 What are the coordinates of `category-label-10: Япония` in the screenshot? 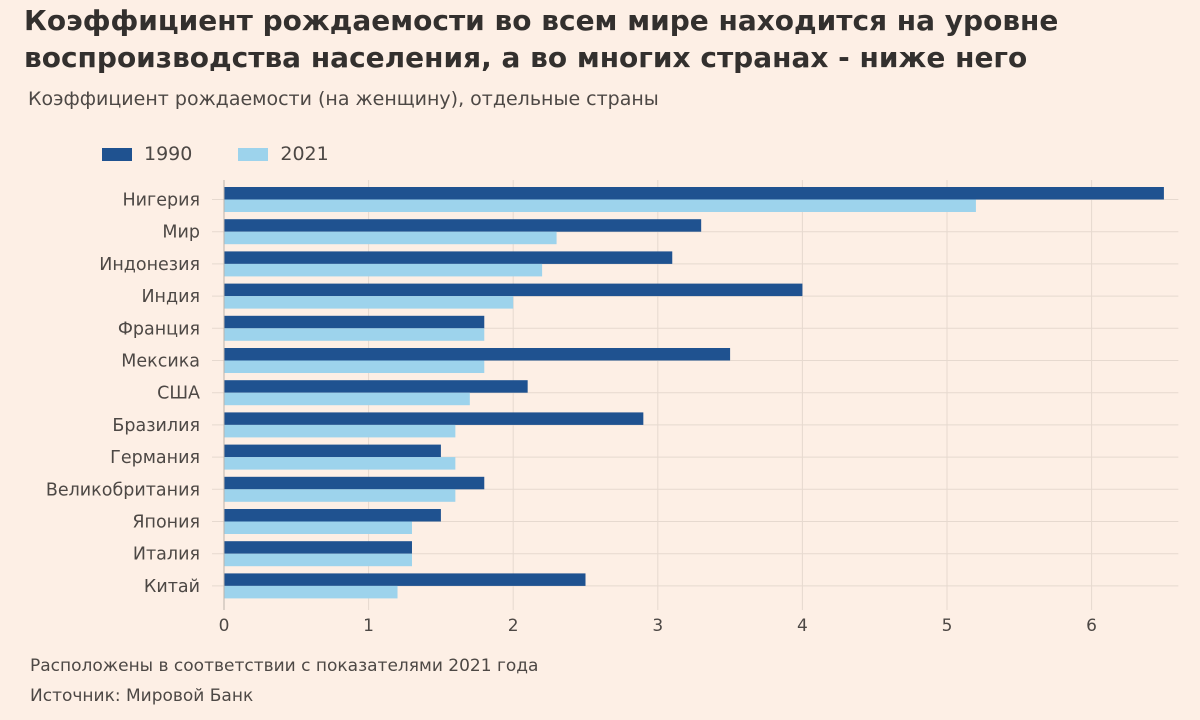 It's located at (166, 523).